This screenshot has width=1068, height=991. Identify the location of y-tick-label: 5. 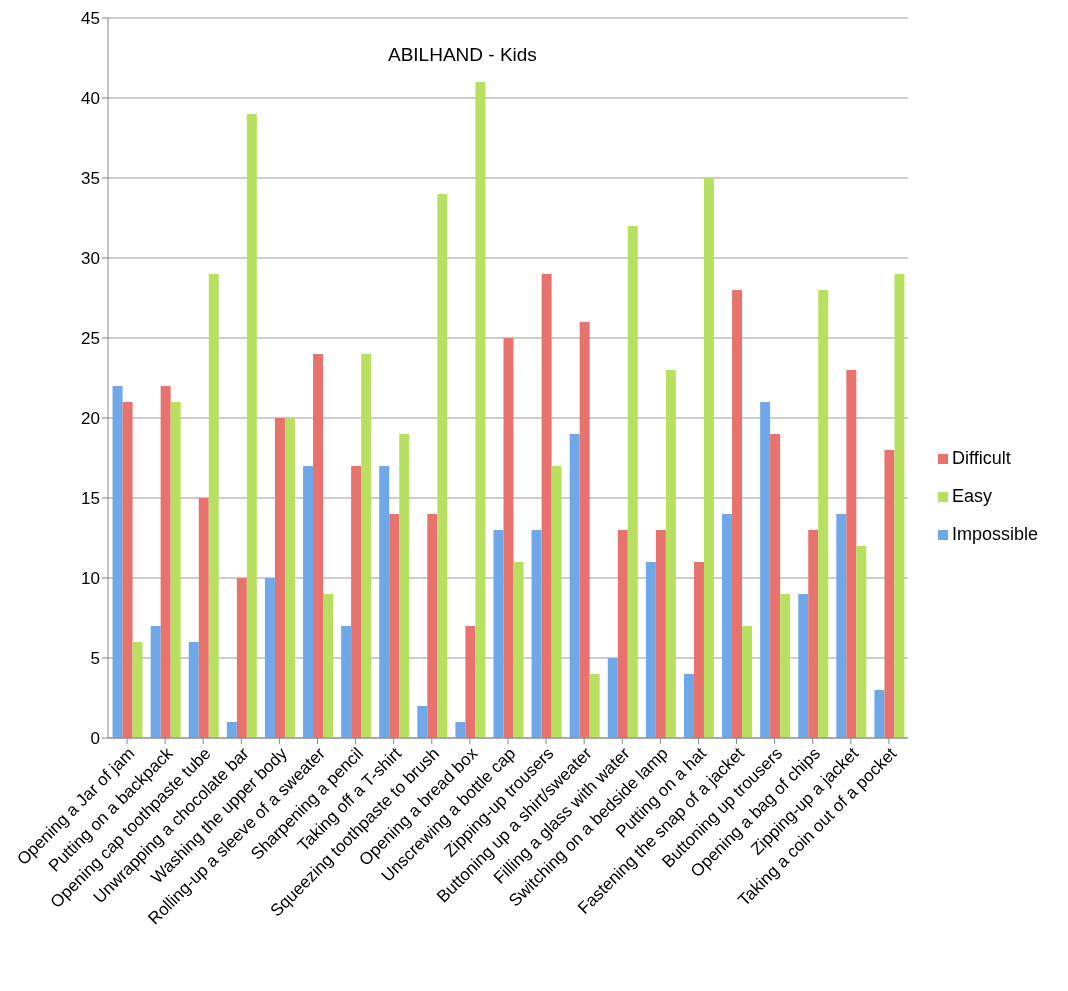
(95, 659).